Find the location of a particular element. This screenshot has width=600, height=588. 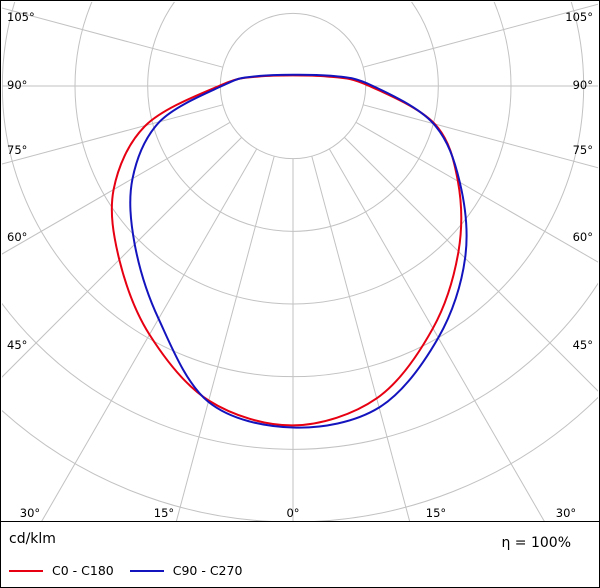

angle-label-right: 60° is located at coordinates (583, 237).